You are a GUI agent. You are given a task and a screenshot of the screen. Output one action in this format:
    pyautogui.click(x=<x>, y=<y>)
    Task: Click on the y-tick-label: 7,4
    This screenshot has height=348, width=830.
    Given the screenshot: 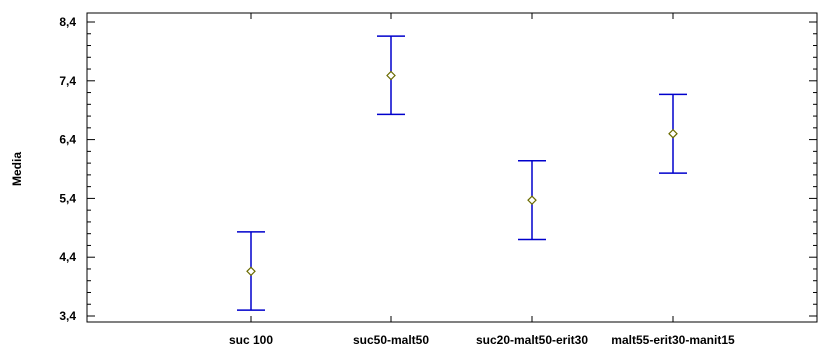 What is the action you would take?
    pyautogui.click(x=67, y=81)
    